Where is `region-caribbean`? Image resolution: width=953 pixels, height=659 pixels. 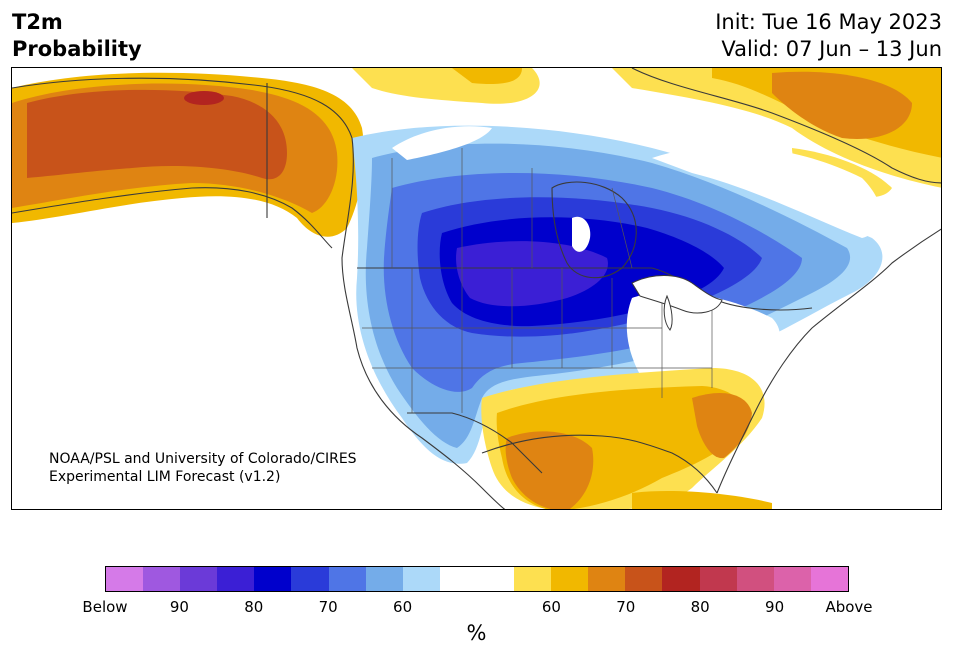 region-caribbean is located at coordinates (702, 500).